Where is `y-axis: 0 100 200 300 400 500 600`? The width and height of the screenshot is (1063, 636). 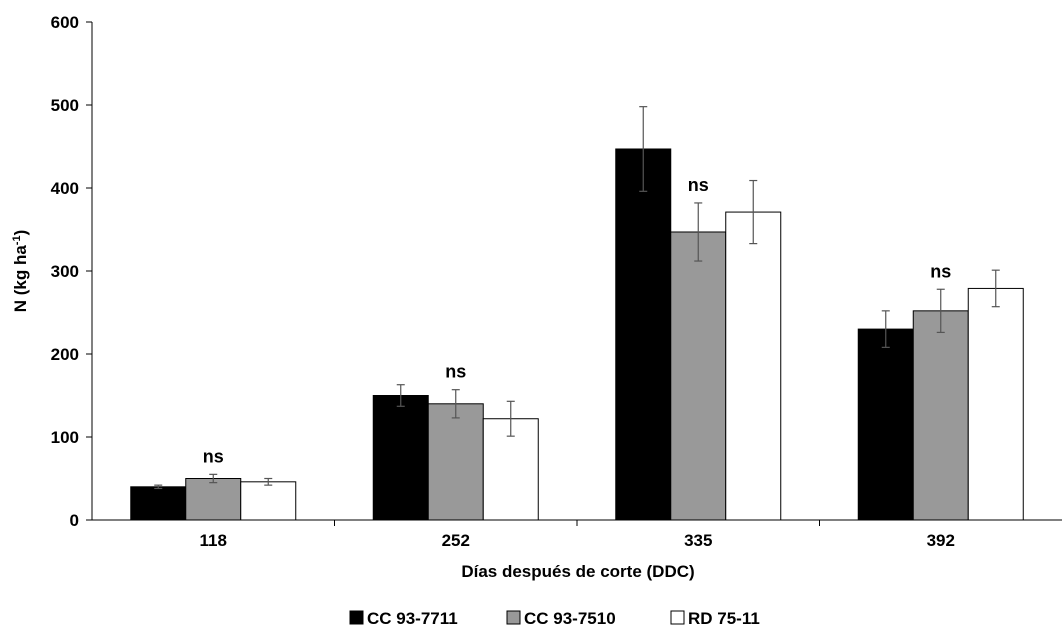 y-axis: 0 100 200 300 400 500 600 is located at coordinates (72, 271).